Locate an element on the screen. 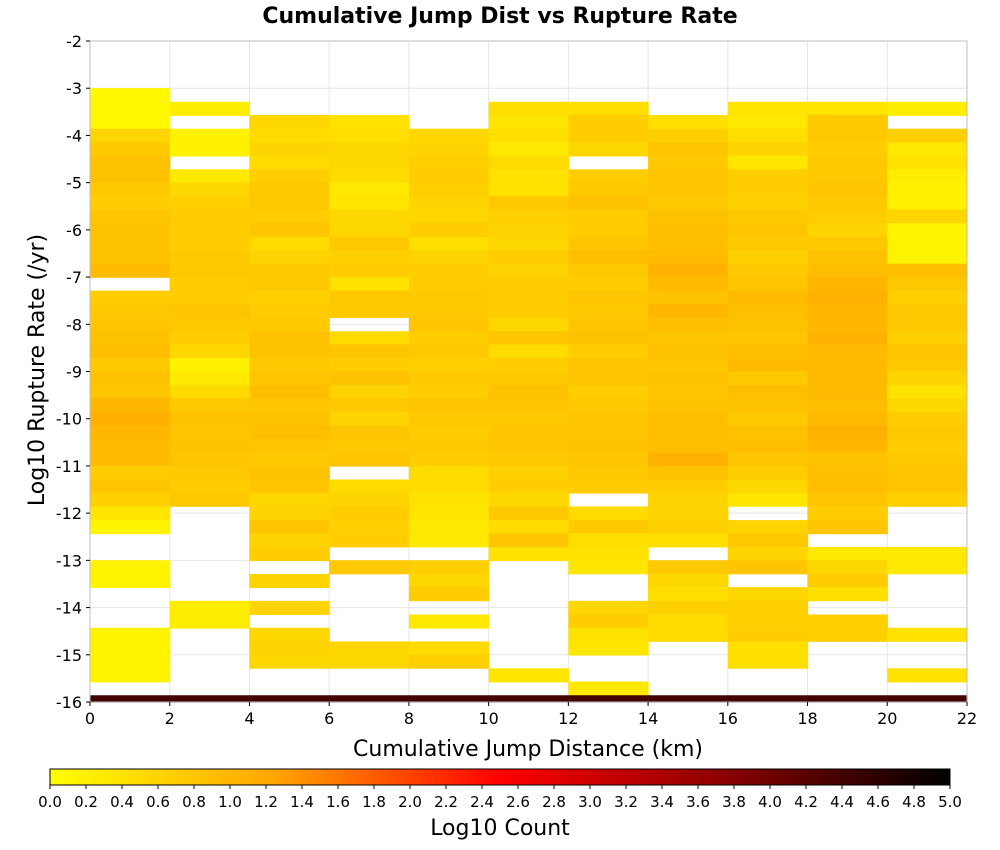 This screenshot has height=850, width=1000. x-tick-label: 0 is located at coordinates (90, 718).